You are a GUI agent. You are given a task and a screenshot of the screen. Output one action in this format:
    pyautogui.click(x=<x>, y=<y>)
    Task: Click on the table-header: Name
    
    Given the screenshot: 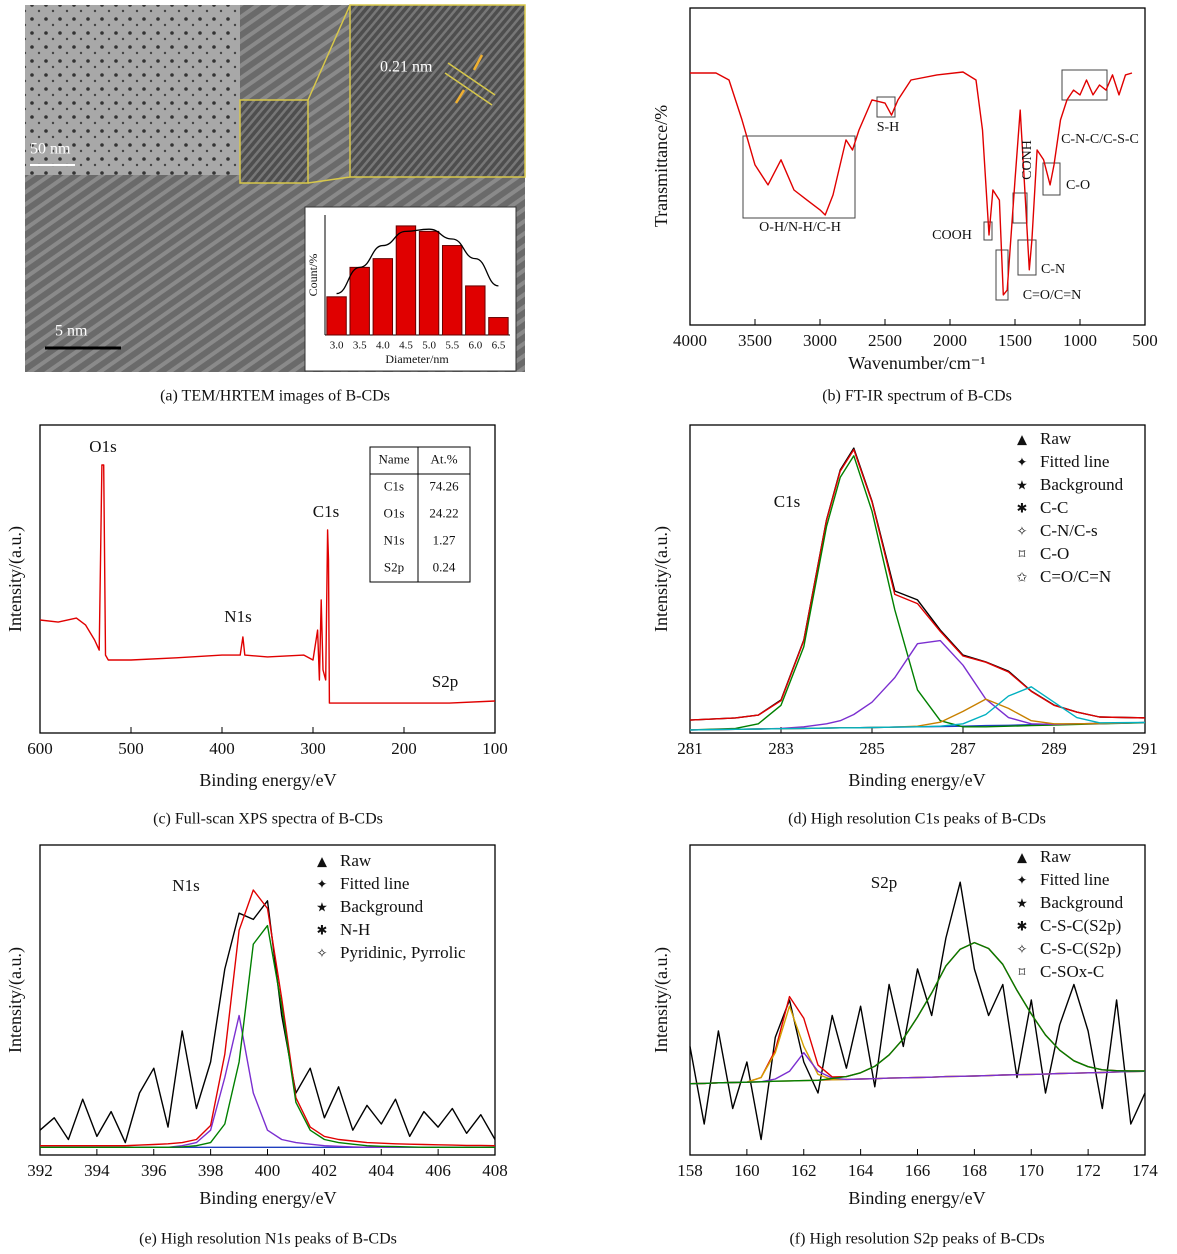 What is the action you would take?
    pyautogui.click(x=393, y=458)
    